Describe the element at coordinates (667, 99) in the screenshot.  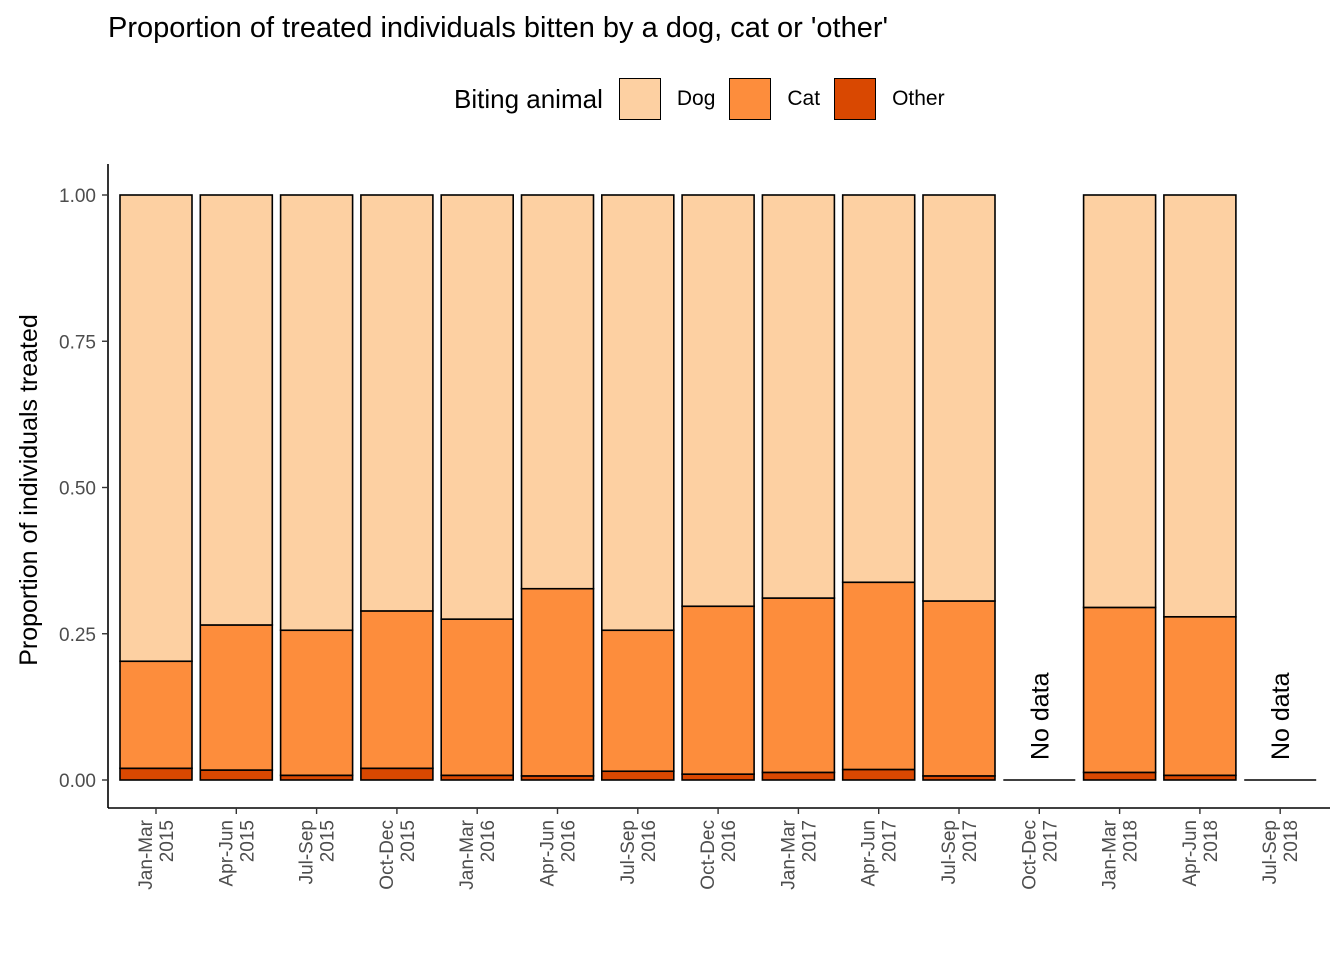
I see `legend-item-dog: Dog` at that location.